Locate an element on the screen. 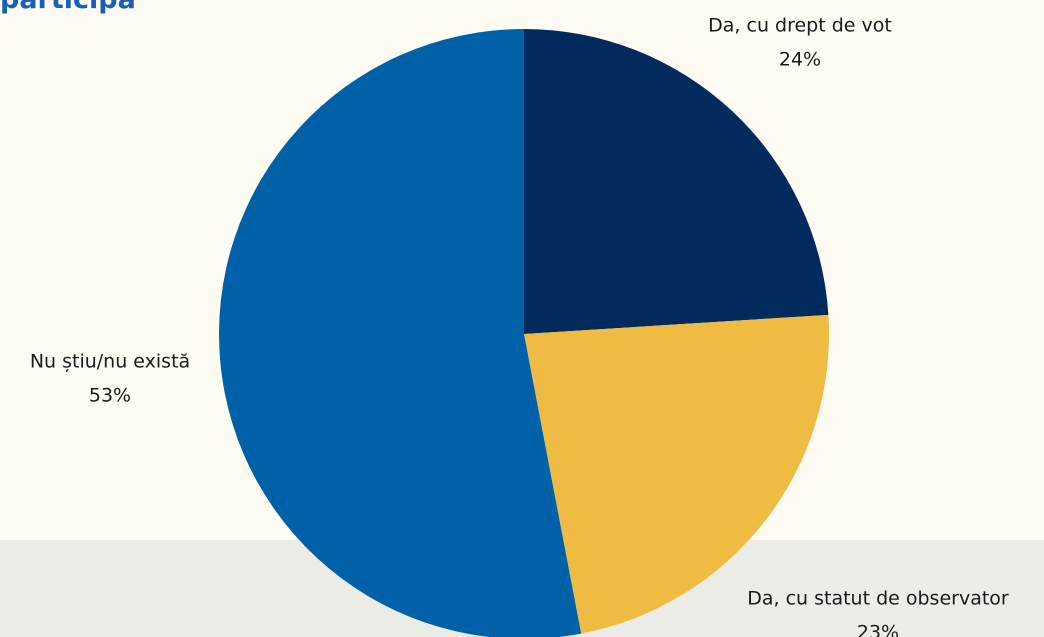 The width and height of the screenshot is (1044, 637). slice-label: Nu știu/nu există is located at coordinates (110, 362).